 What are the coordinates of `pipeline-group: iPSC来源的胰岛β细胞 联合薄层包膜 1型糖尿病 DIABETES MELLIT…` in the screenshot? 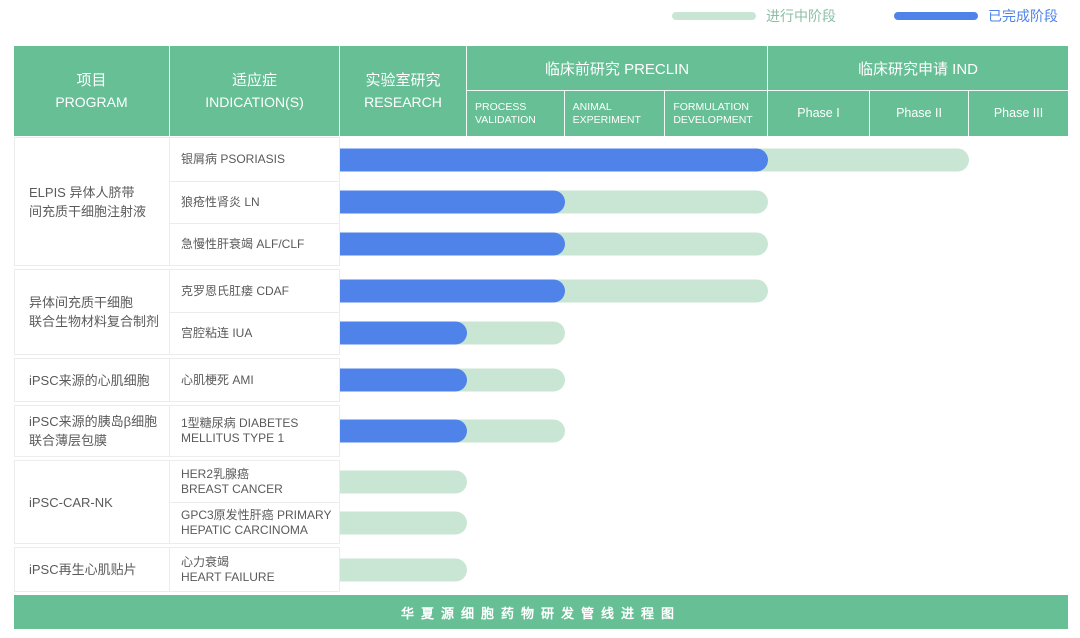 It's located at (541, 431).